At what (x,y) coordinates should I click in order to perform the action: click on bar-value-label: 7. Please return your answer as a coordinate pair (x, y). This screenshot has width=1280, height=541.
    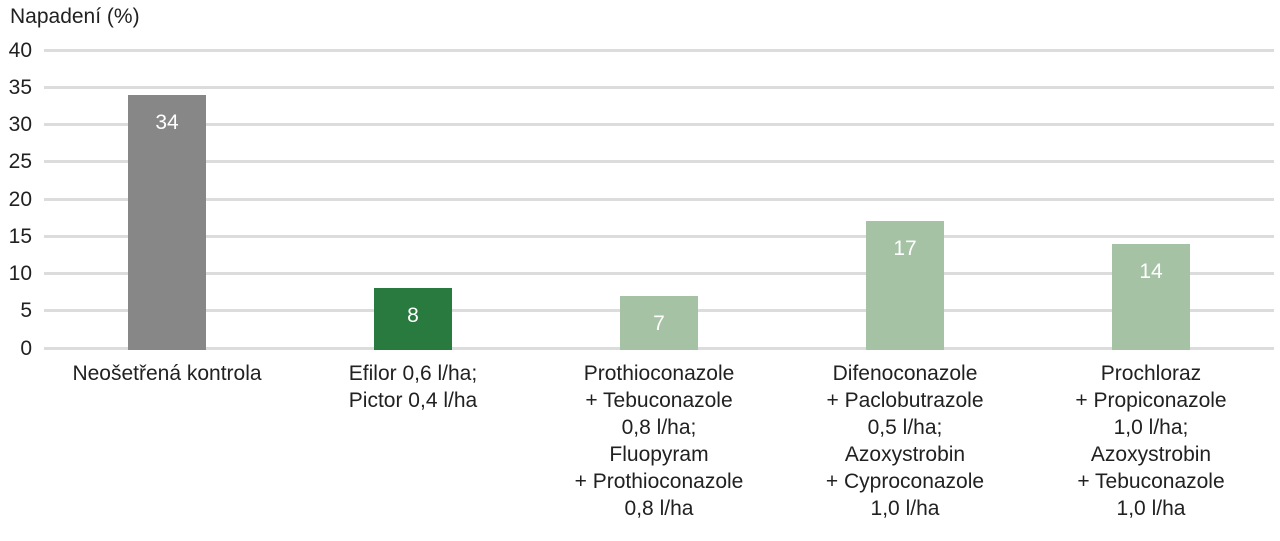
    Looking at the image, I should click on (659, 323).